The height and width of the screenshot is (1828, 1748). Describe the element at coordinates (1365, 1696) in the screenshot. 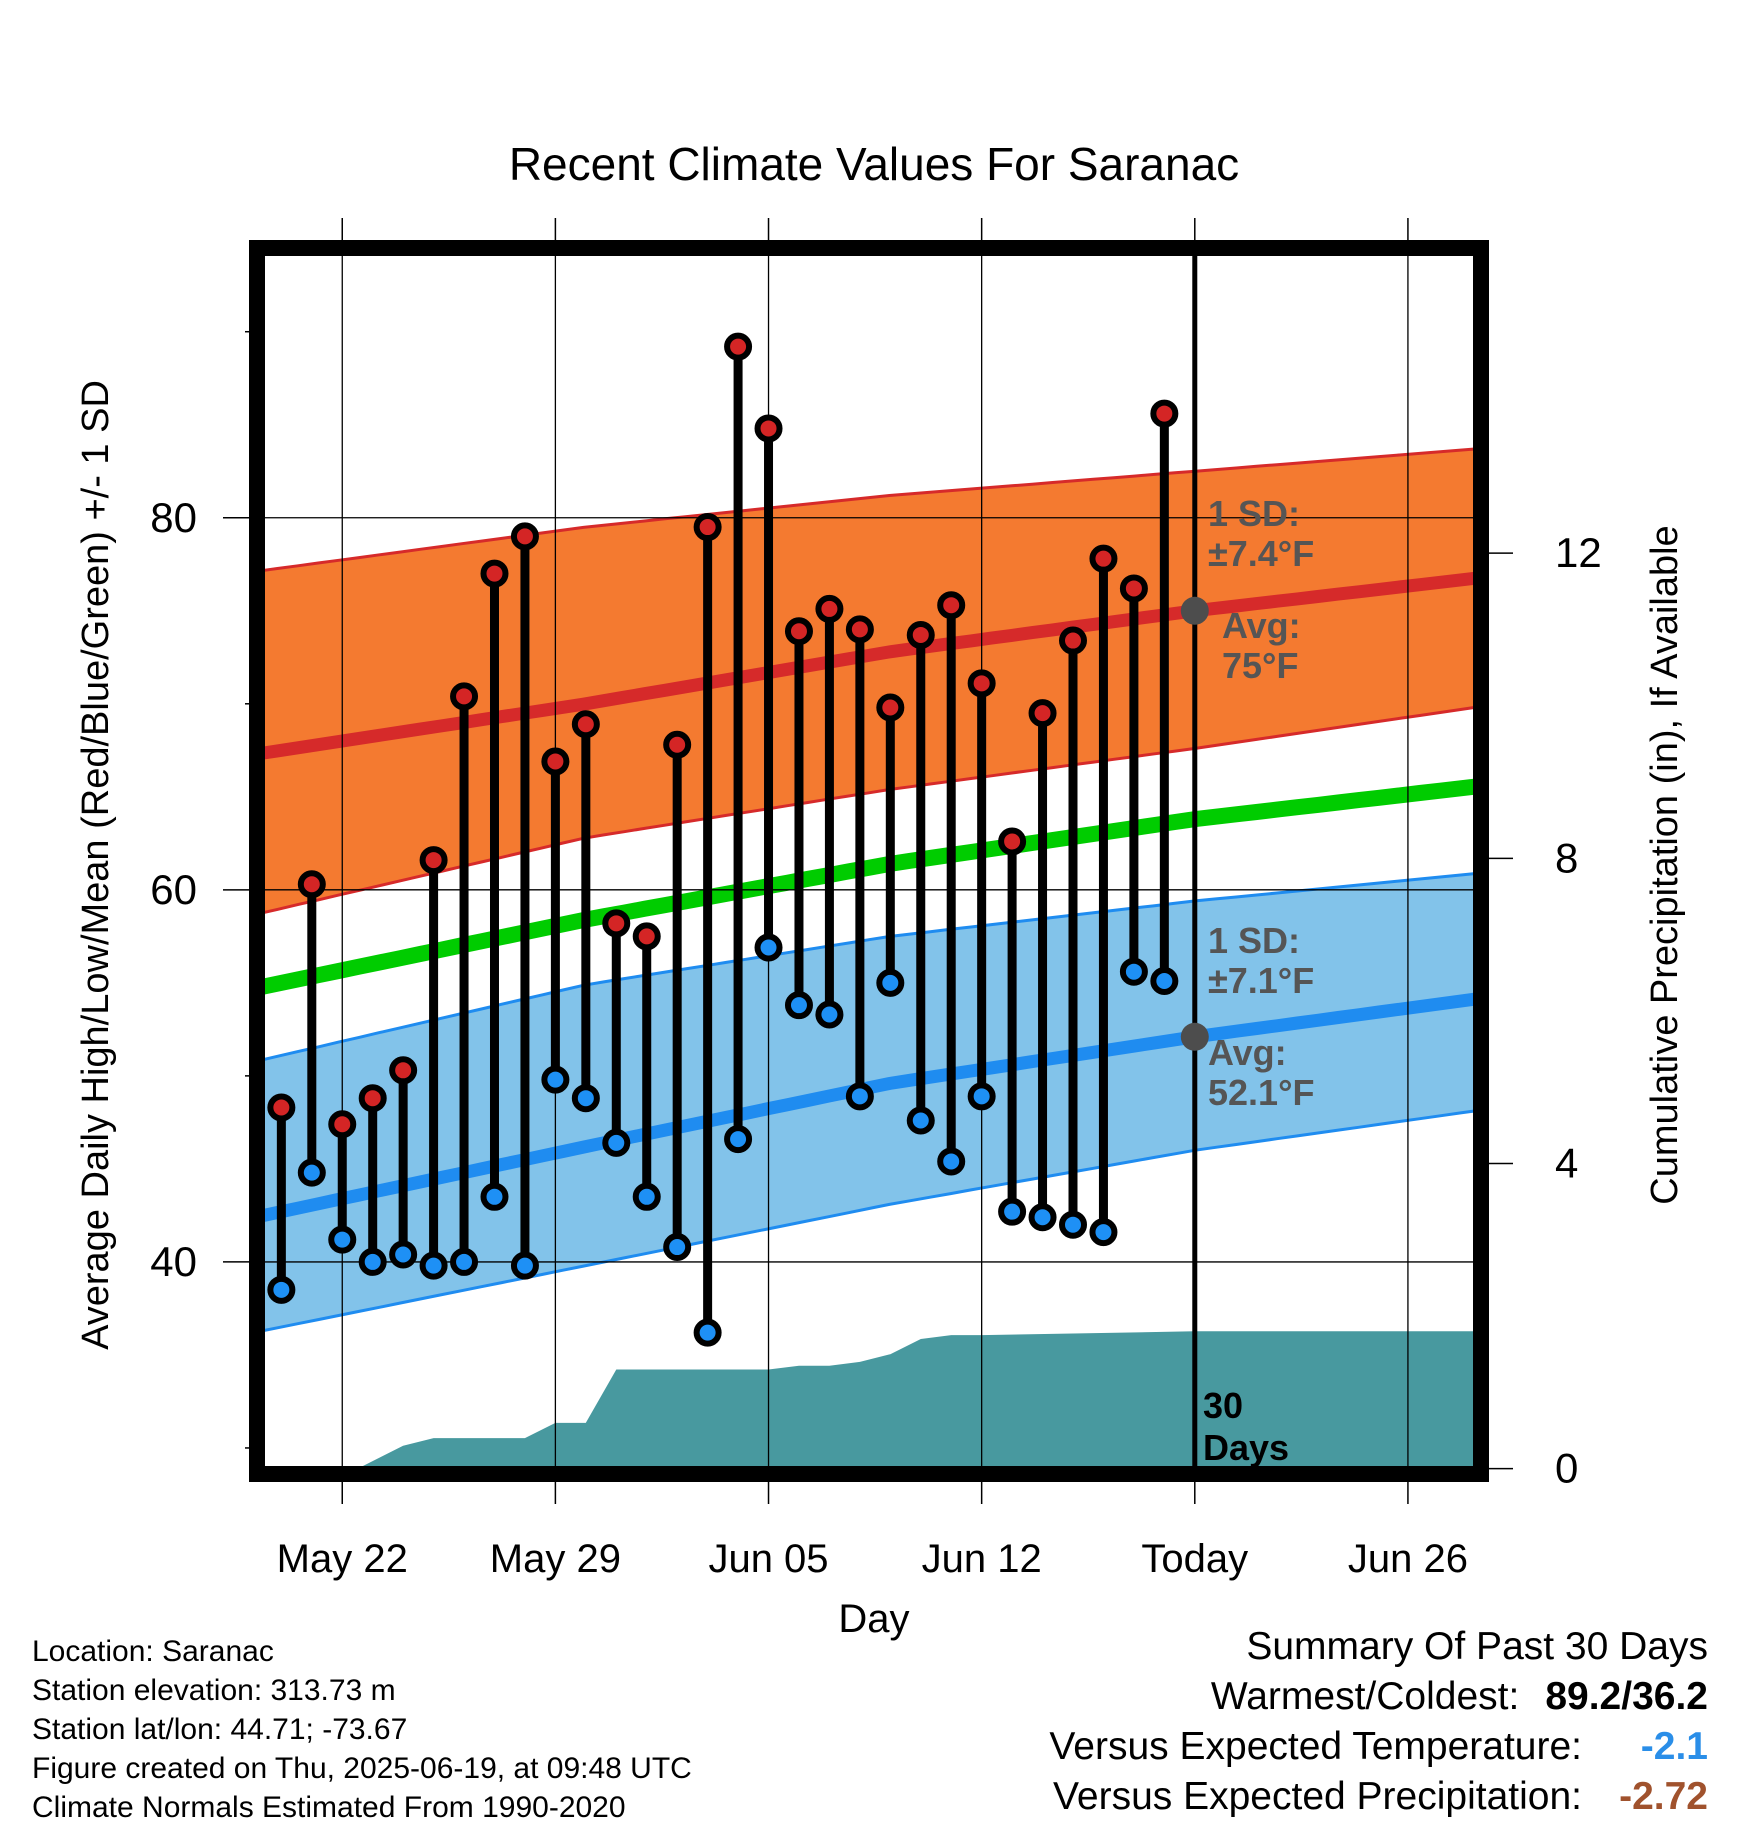

I see `warmest-label: Warmest/Coldest:` at that location.